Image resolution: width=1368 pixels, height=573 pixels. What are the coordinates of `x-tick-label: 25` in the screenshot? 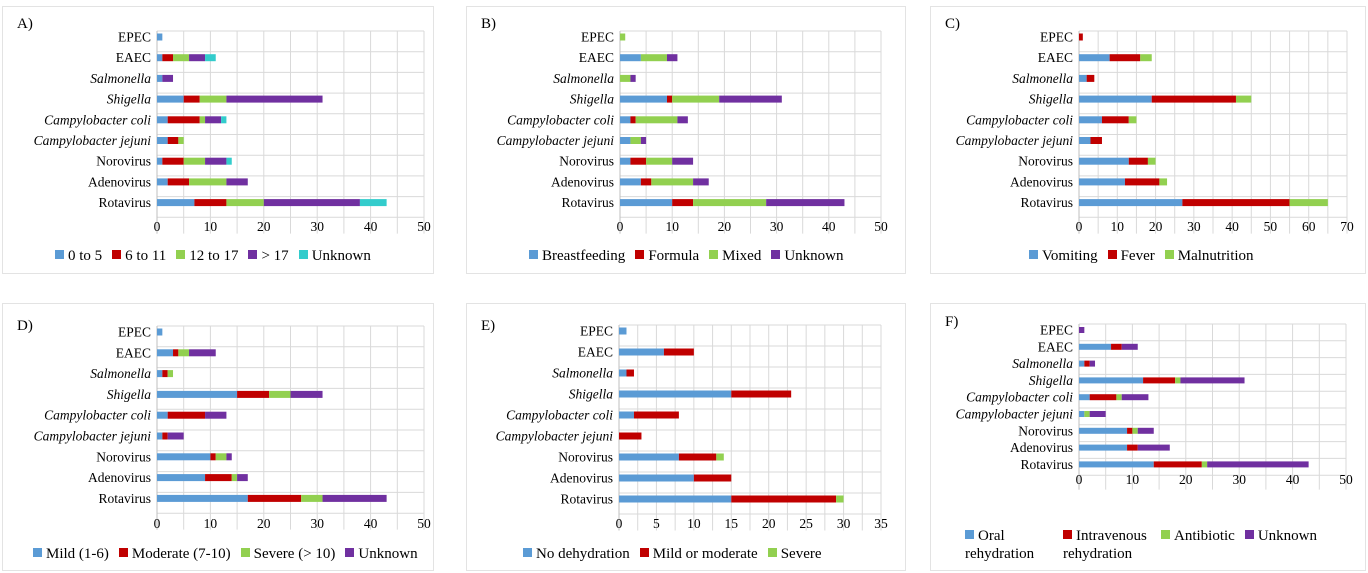 It's located at (806, 523).